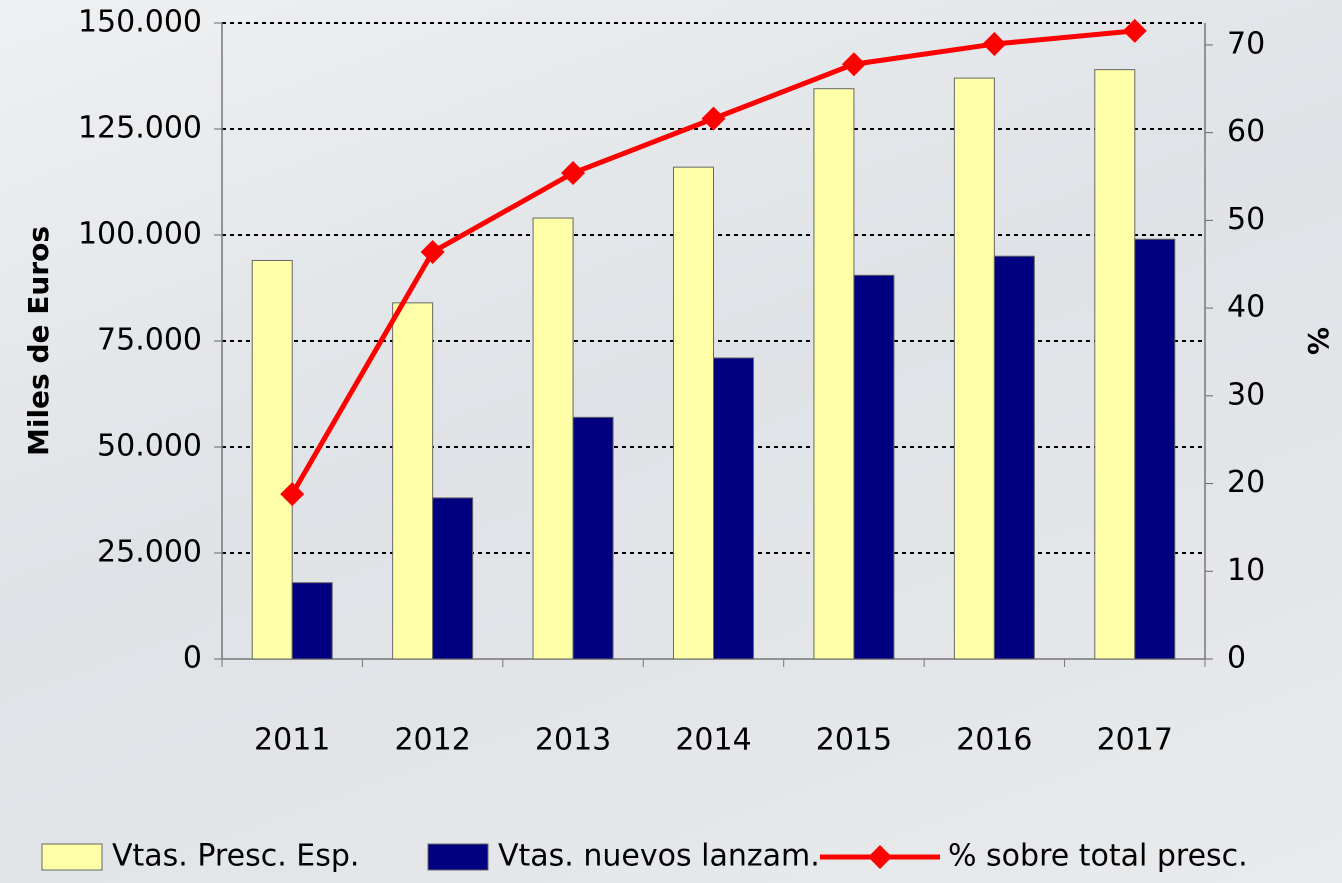 Image resolution: width=1342 pixels, height=883 pixels. Describe the element at coordinates (994, 740) in the screenshot. I see `x-tick-label: 2016` at that location.